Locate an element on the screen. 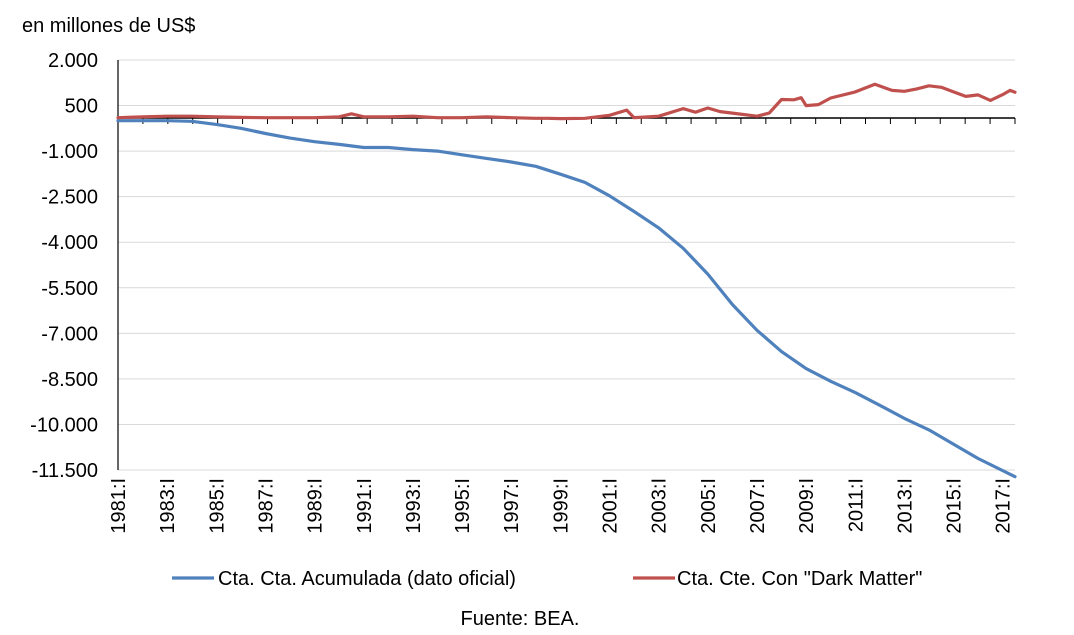 Image resolution: width=1074 pixels, height=635 pixels. x-tick-label: 1989:I is located at coordinates (316, 506).